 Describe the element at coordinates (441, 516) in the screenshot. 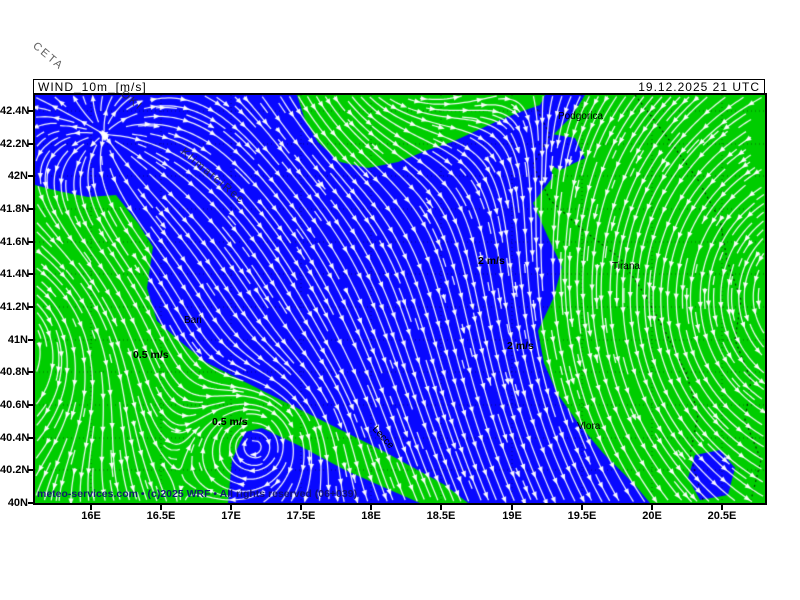

I see `lon-tick-label: 18.5E` at that location.